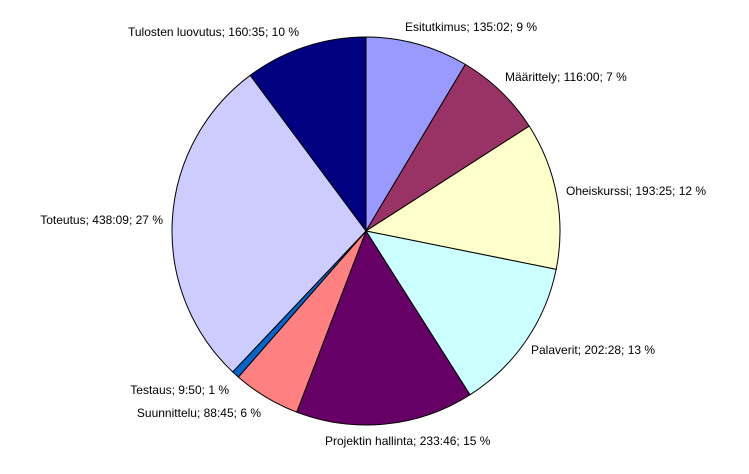  Describe the element at coordinates (593, 350) in the screenshot. I see `slice-label-palaverit: Palaverit; 202:28; 13 %` at that location.